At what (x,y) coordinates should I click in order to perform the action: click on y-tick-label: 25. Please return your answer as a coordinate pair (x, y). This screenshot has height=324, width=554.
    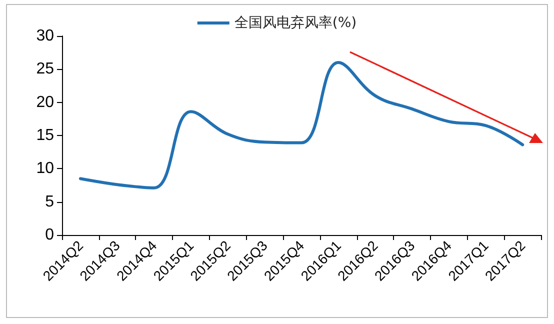
    Looking at the image, I should click on (45, 69).